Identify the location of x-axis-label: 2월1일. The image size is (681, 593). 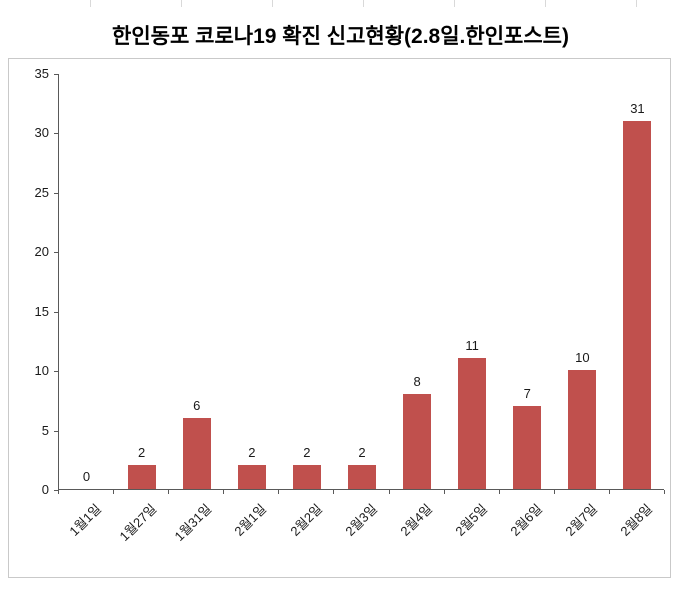
(250, 520).